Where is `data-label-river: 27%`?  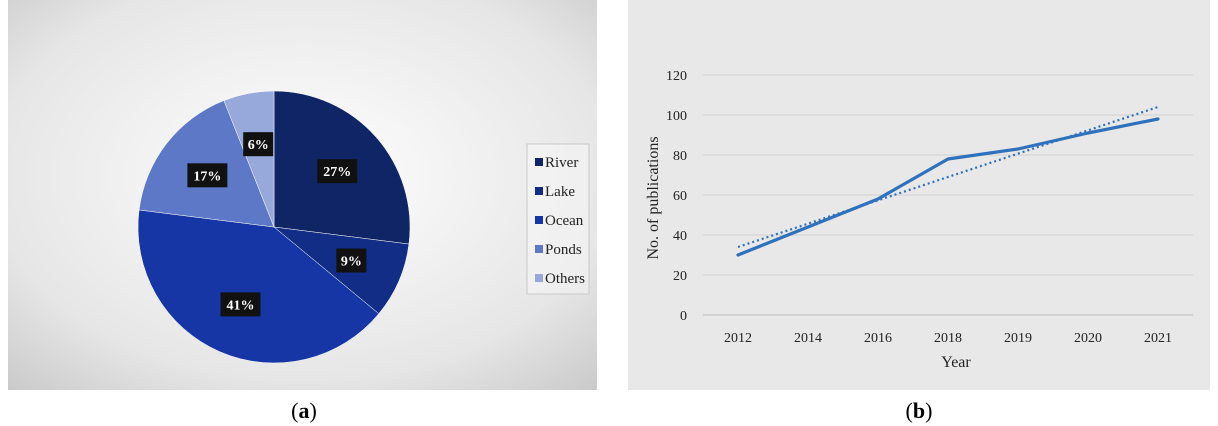 data-label-river: 27% is located at coordinates (337, 172).